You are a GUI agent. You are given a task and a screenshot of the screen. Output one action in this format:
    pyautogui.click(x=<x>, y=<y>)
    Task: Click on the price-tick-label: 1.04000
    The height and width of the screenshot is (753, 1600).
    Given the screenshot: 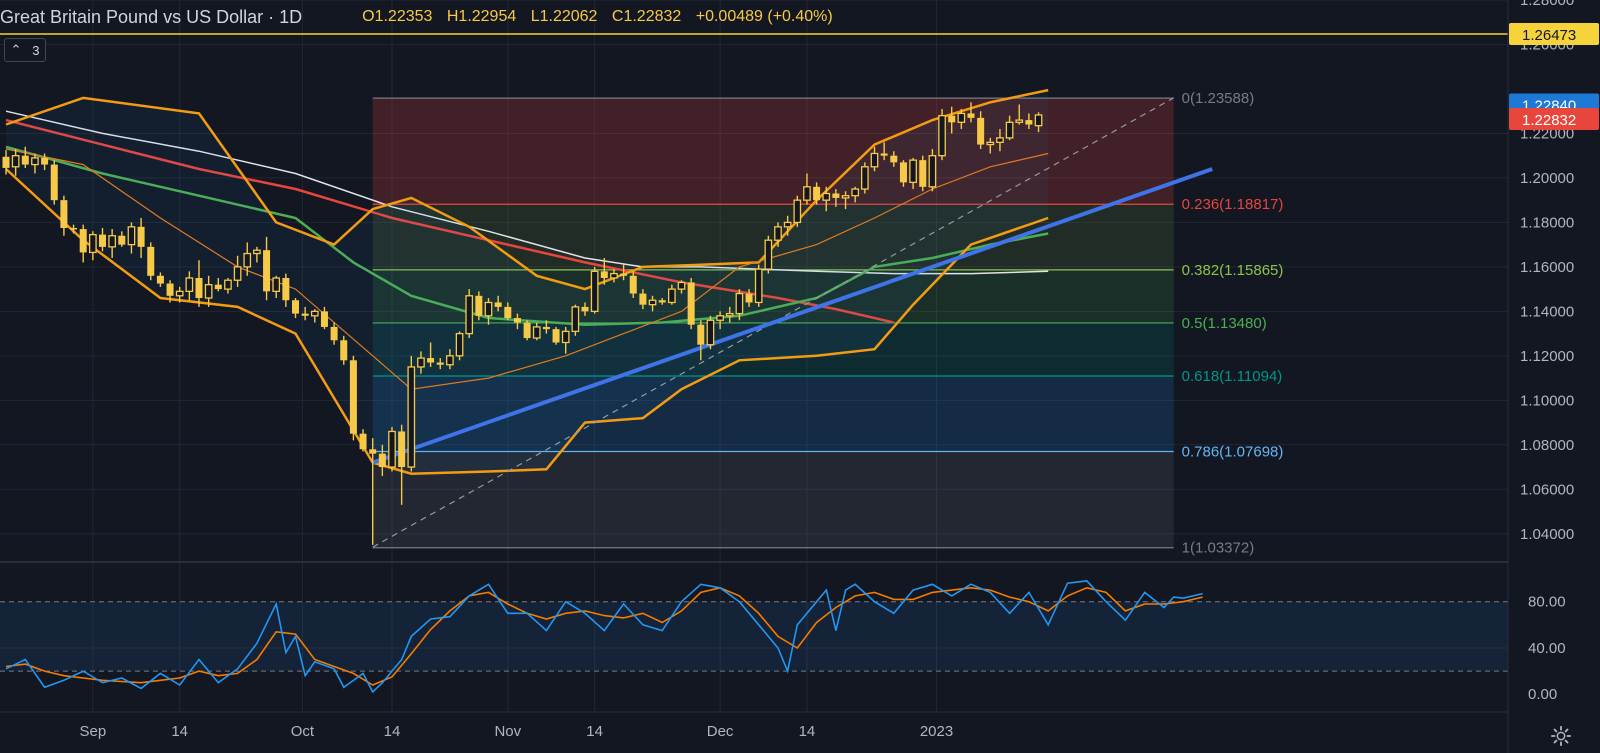 What is the action you would take?
    pyautogui.click(x=1547, y=534)
    